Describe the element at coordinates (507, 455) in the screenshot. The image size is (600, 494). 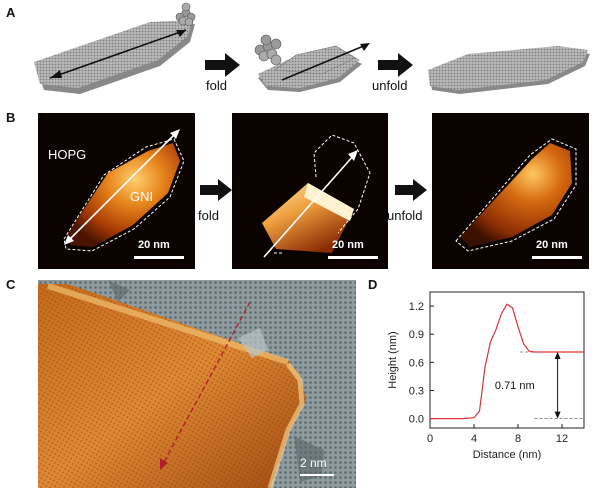
I see `x-axis-label: Distance (nm)` at that location.